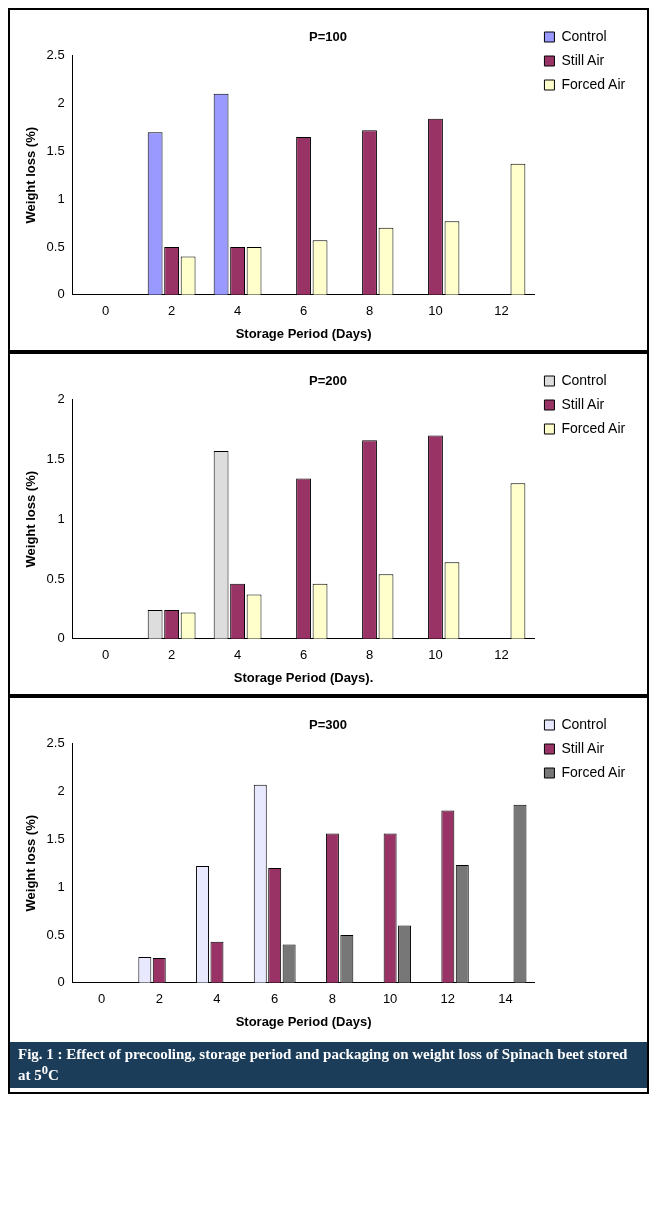 This screenshot has width=657, height=1219. Describe the element at coordinates (505, 999) in the screenshot. I see `x-tick-label: 14` at that location.